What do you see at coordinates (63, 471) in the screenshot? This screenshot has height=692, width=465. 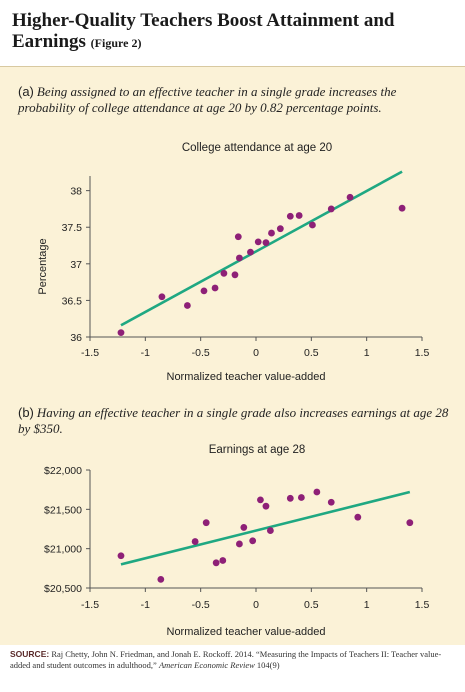 I see `y-tick-label: $22,000` at bounding box center [63, 471].